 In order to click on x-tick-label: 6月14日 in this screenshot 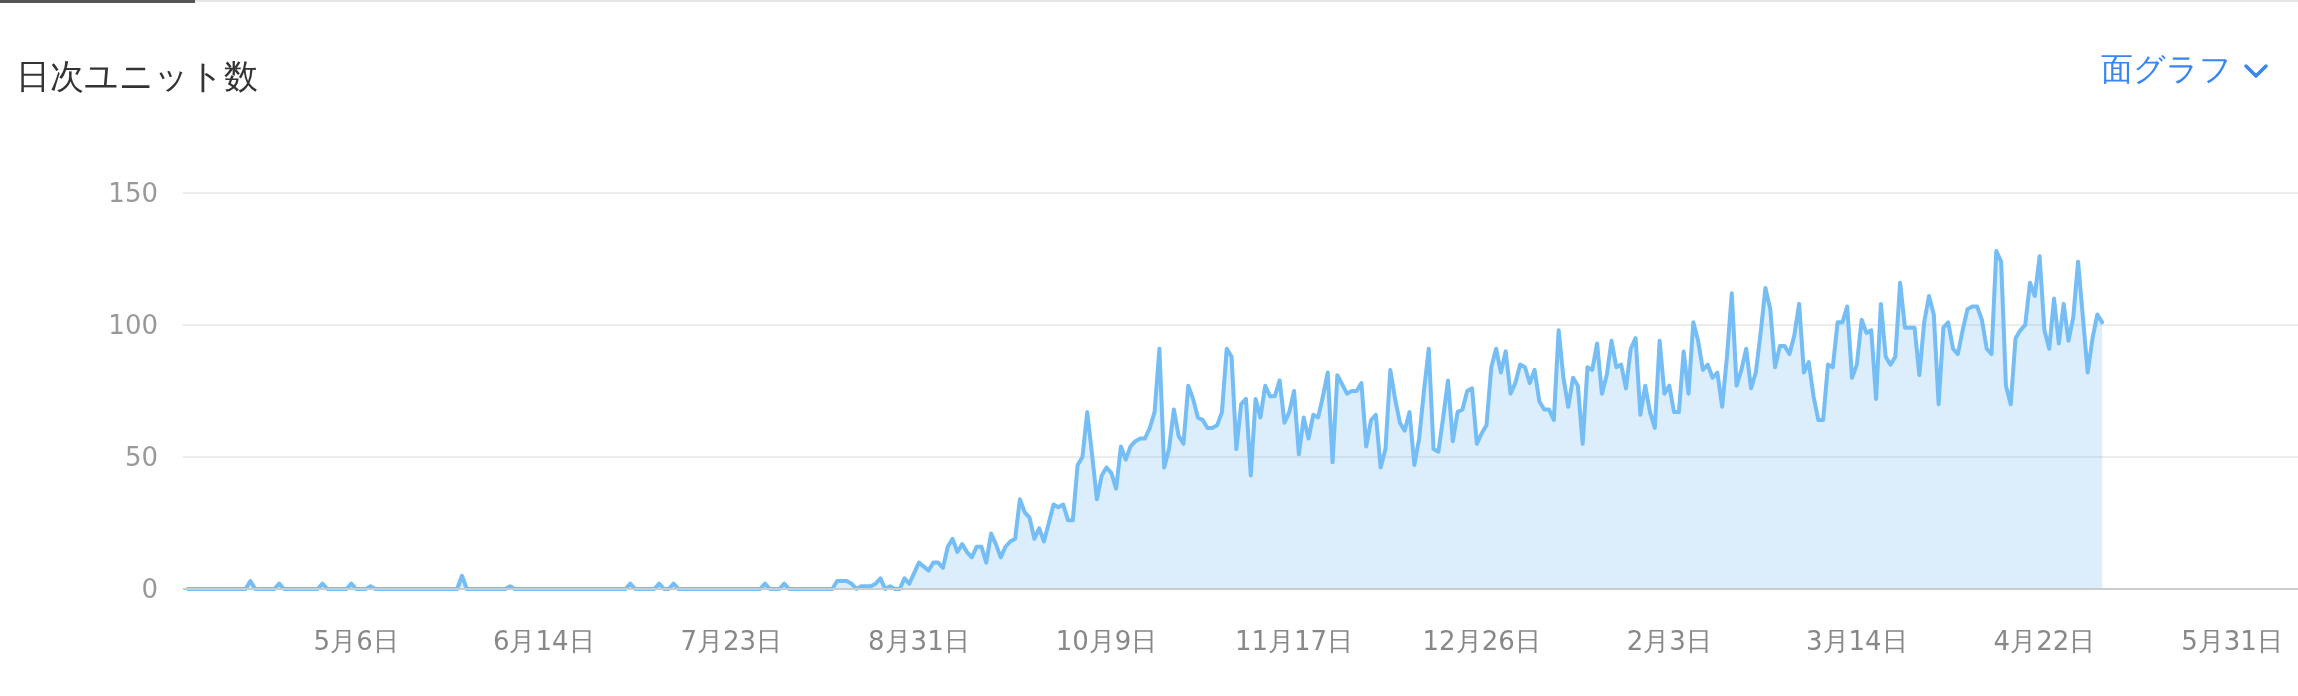, I will do `click(543, 641)`.